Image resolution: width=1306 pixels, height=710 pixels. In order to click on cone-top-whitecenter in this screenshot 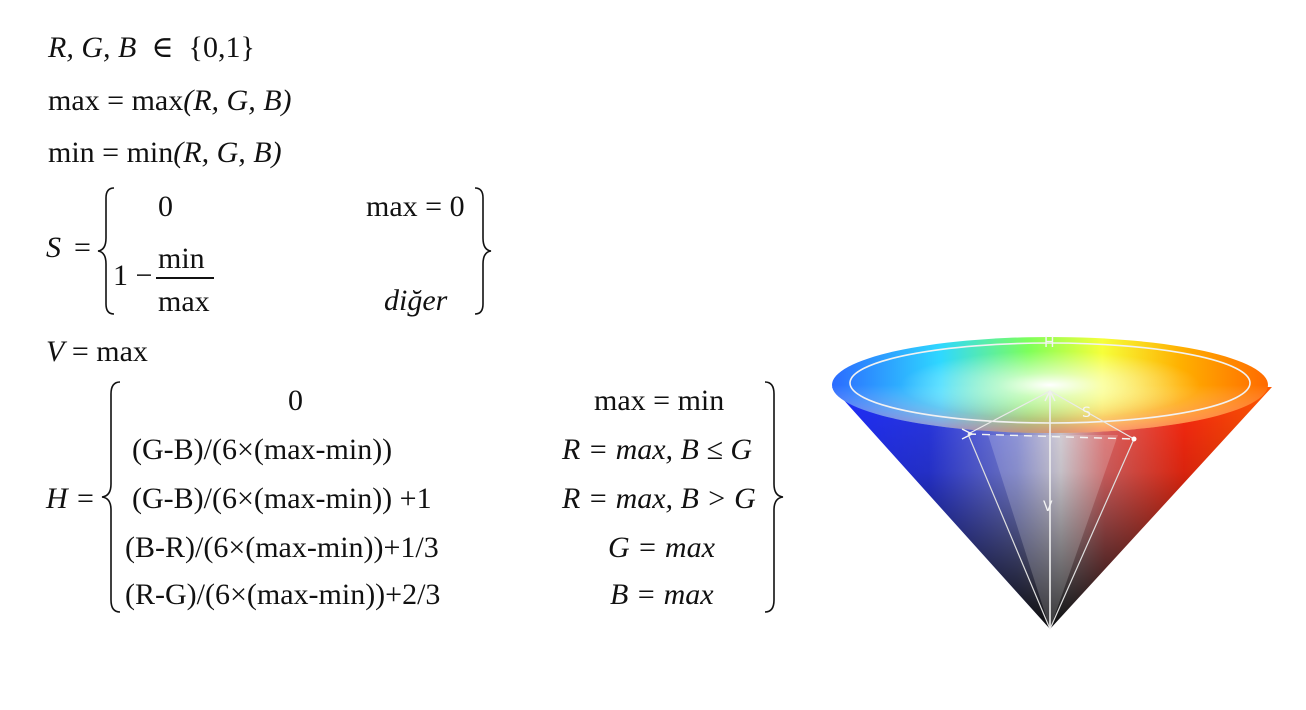, I will do `click(1050, 385)`.